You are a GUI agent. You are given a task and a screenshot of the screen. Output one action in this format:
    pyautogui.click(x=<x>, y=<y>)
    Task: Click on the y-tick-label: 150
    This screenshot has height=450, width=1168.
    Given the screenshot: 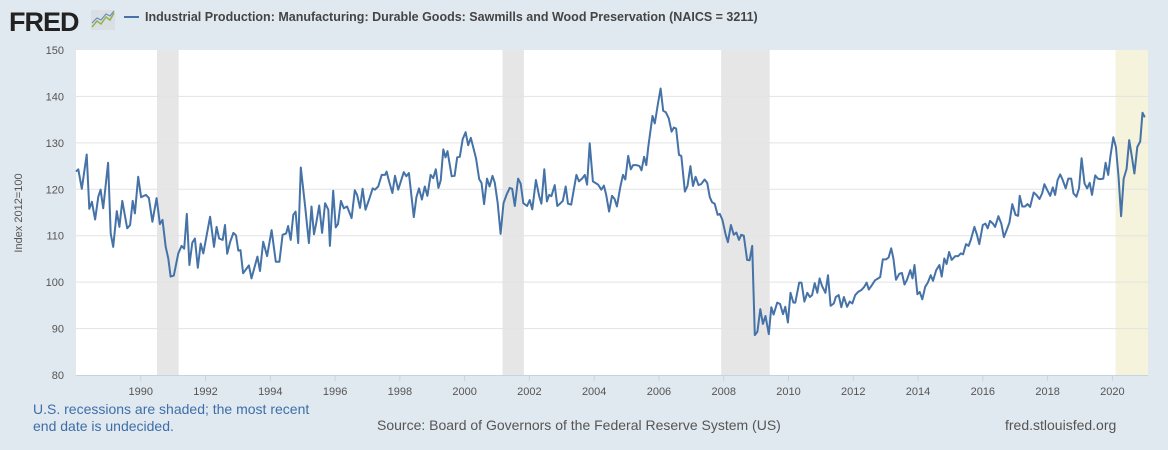 What is the action you would take?
    pyautogui.click(x=55, y=51)
    